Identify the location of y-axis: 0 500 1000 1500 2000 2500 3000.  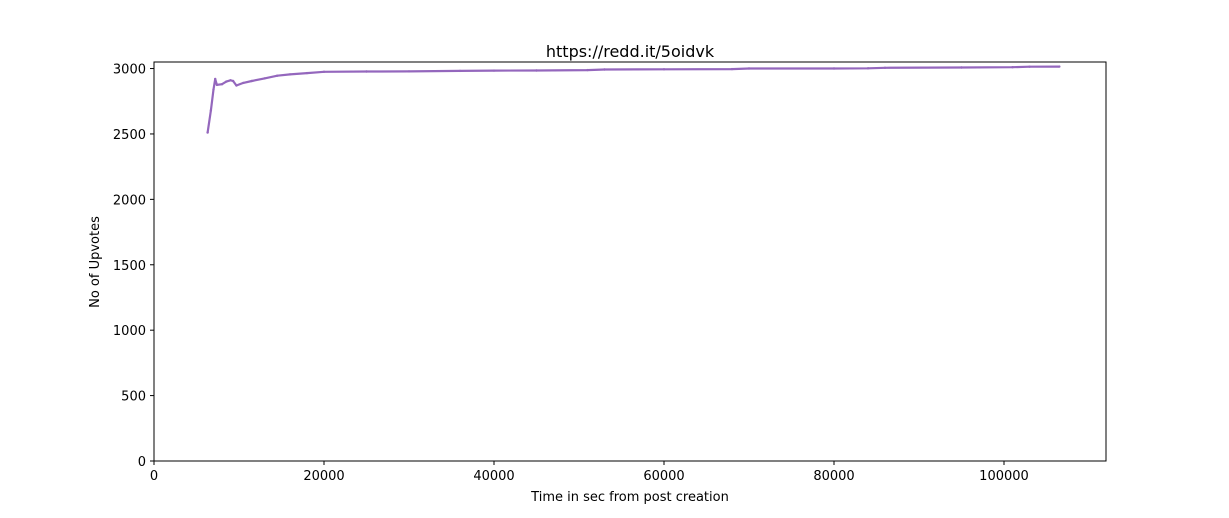
(133, 266).